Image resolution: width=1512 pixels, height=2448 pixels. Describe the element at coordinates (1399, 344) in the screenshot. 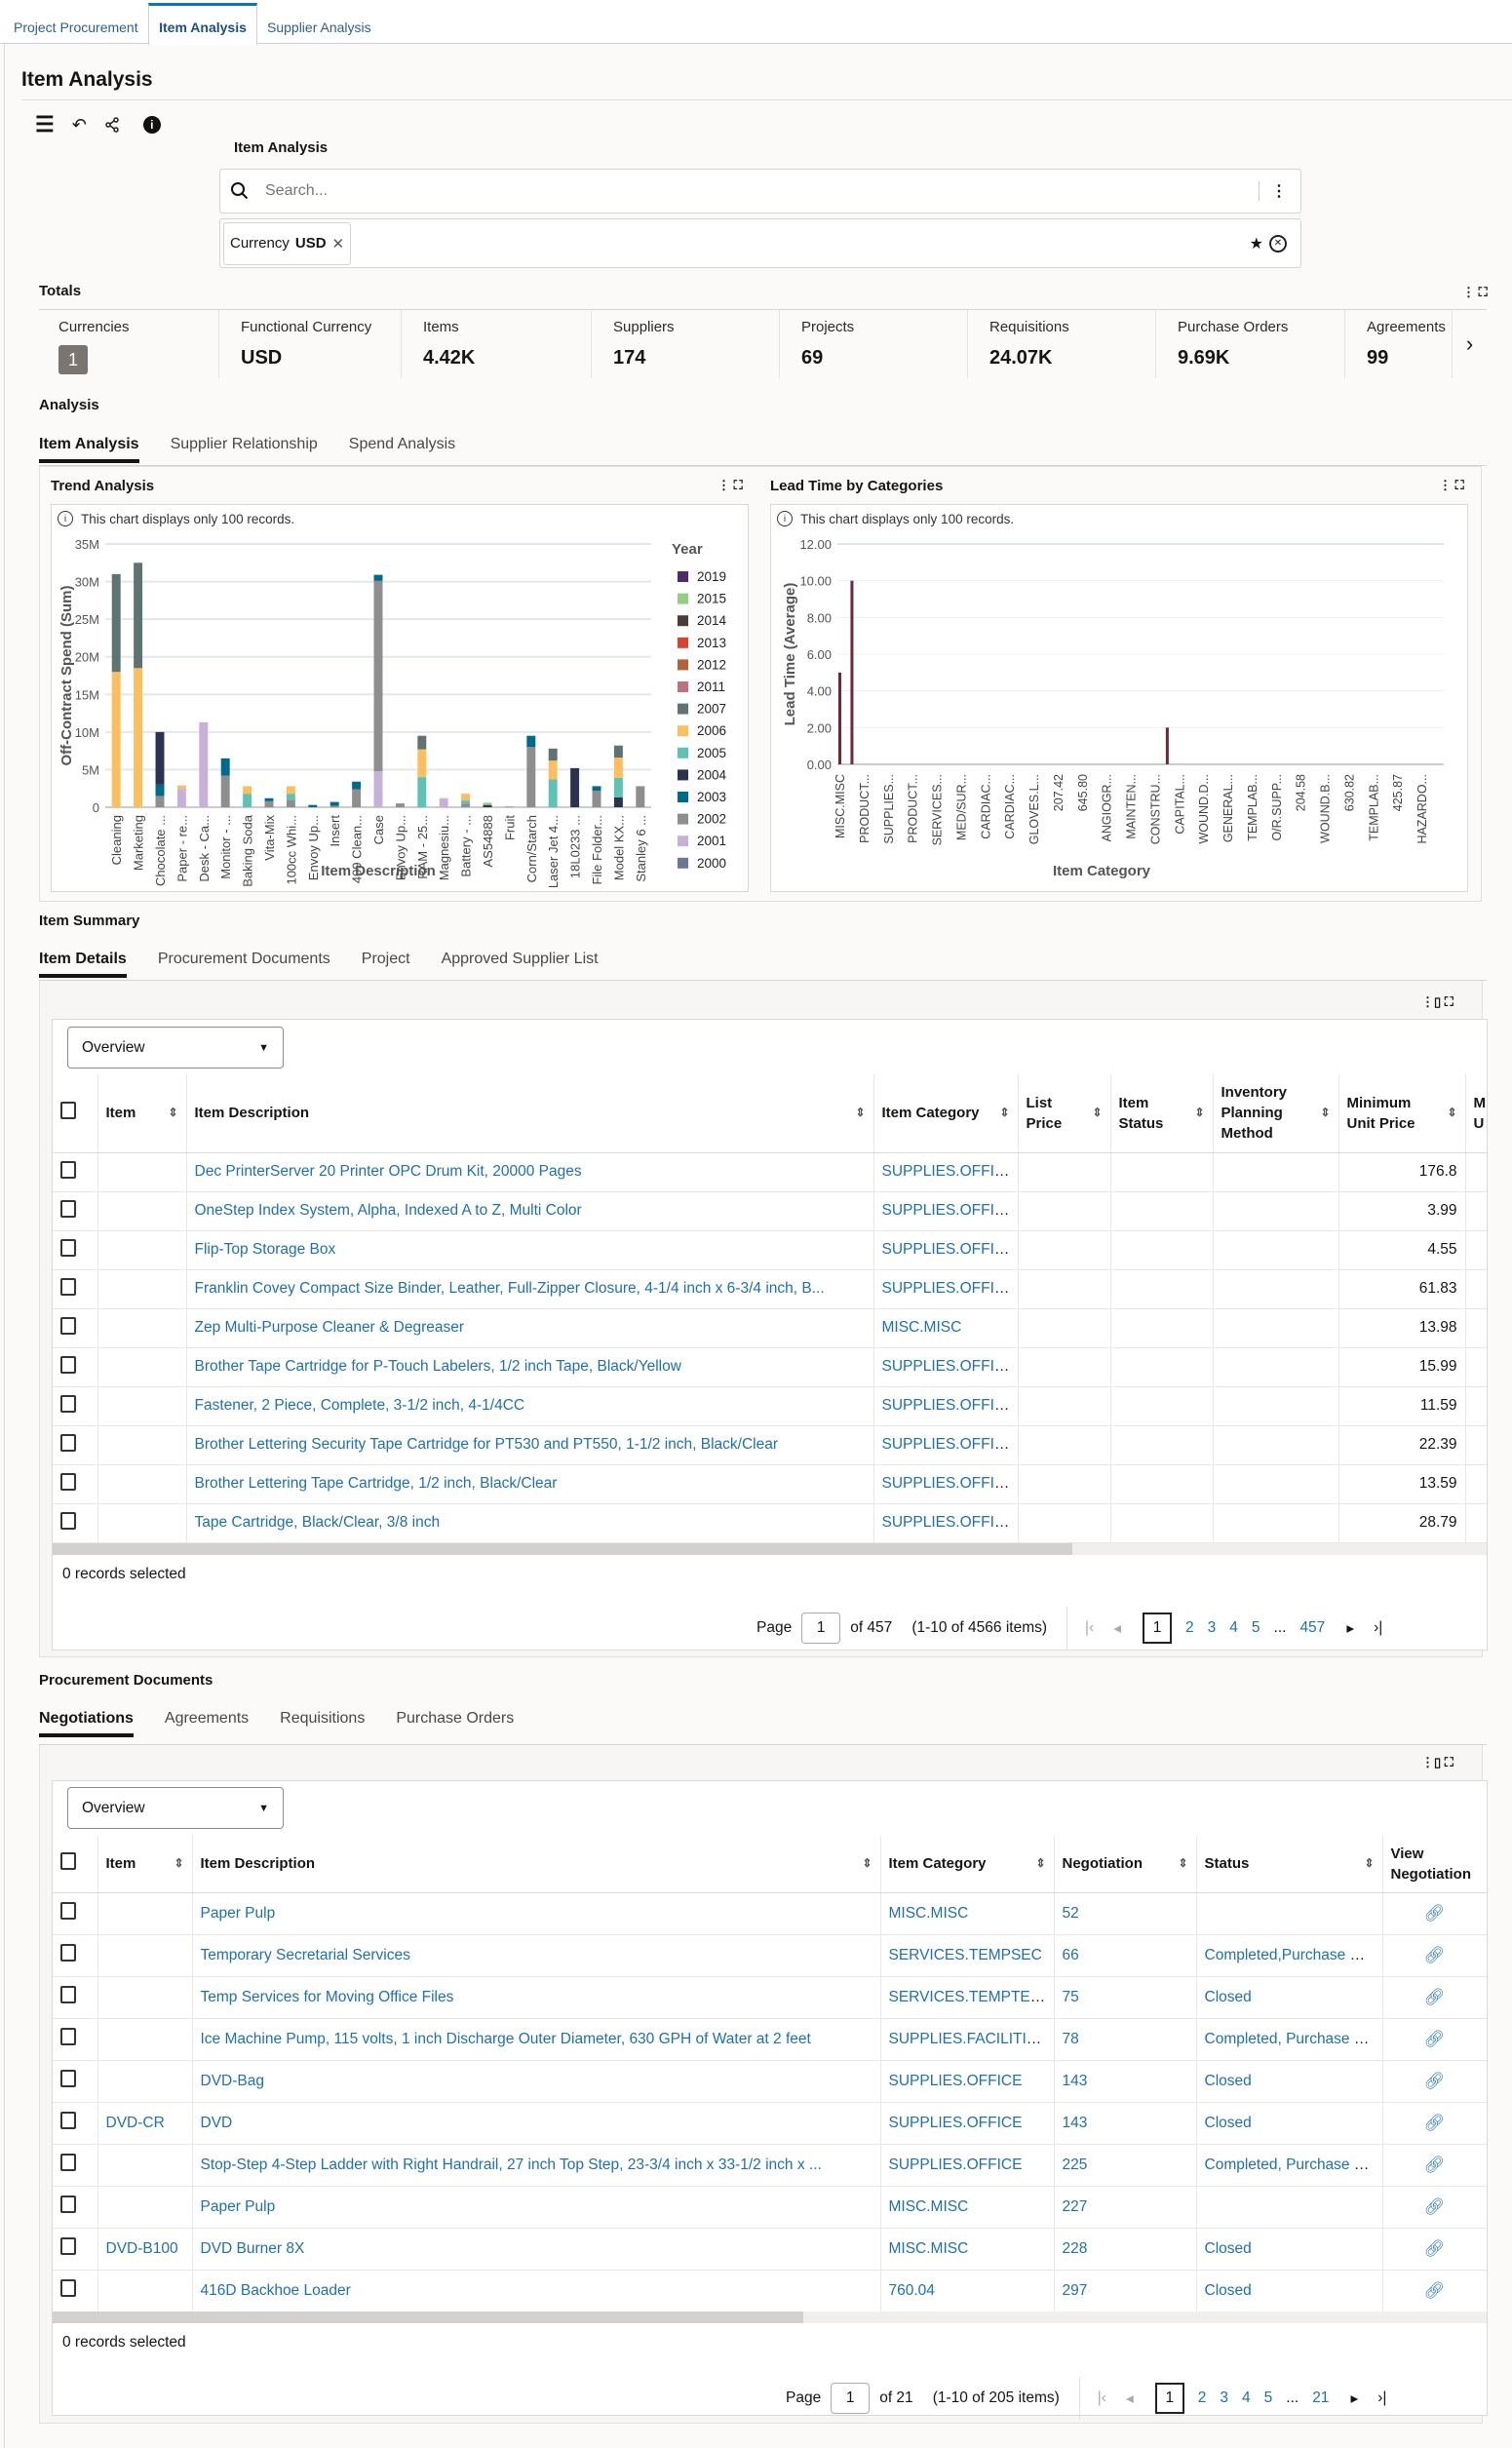

I see `total-card-agreements: Agreements 99` at that location.